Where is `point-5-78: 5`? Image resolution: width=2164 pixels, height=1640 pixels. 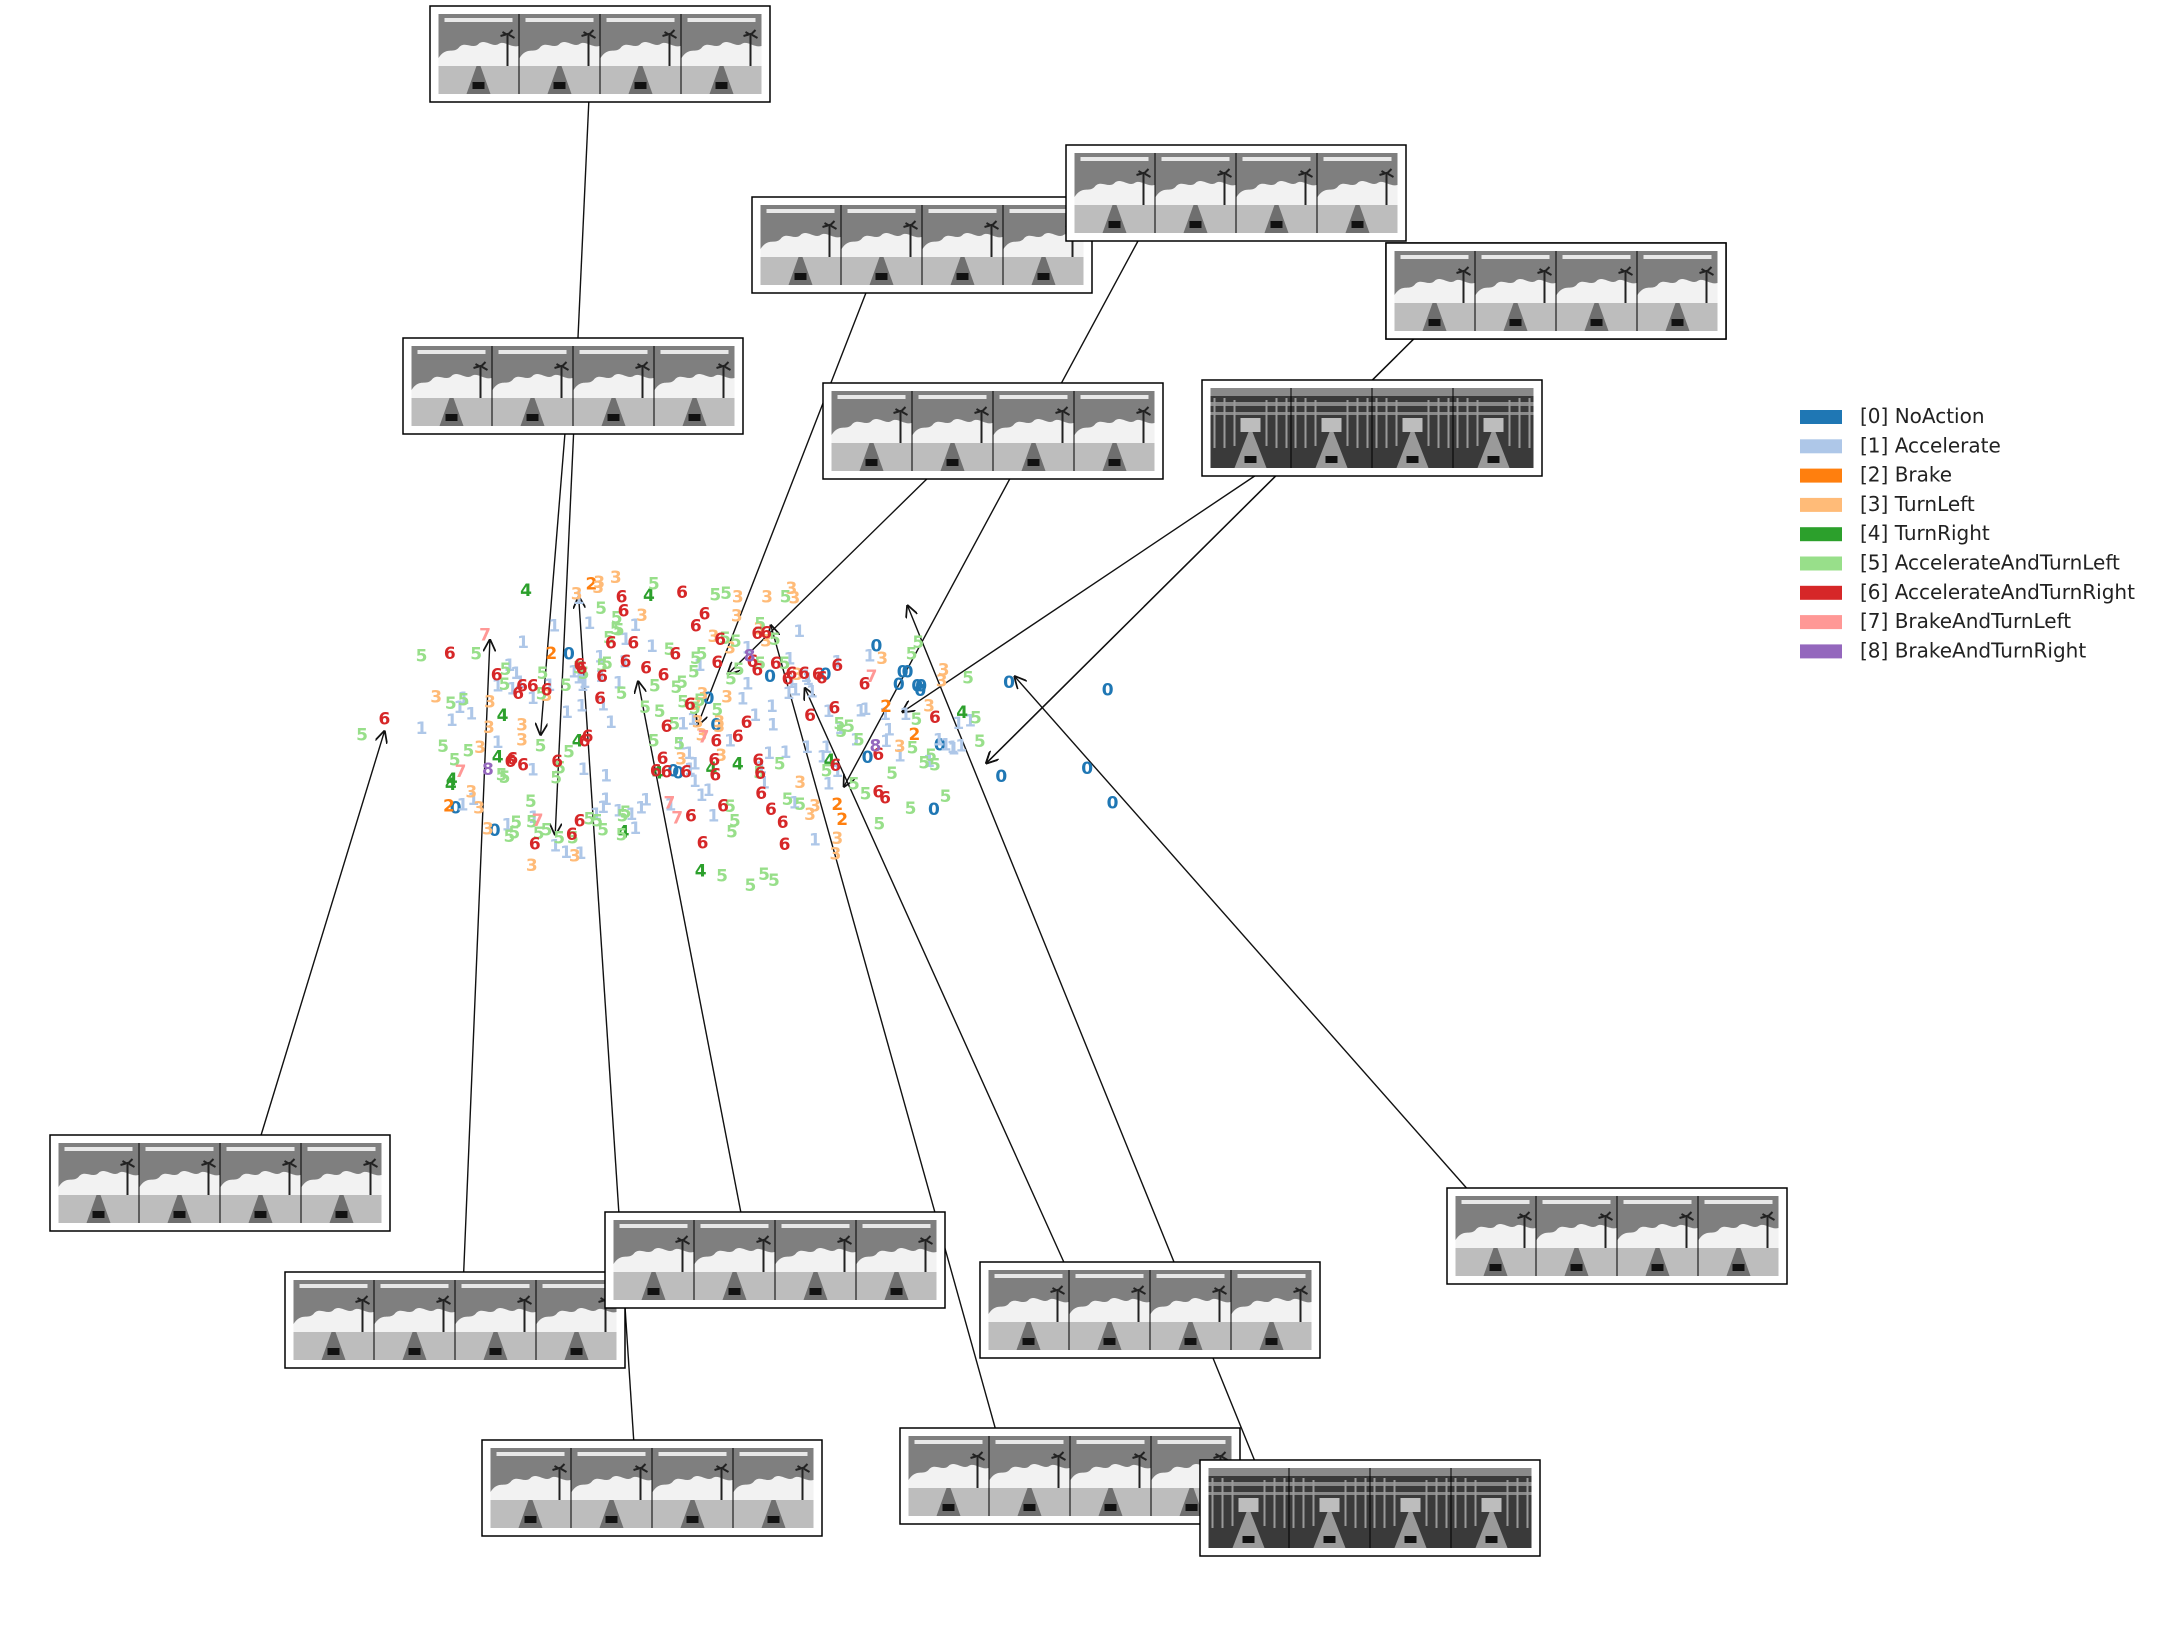 point-5-78: 5 is located at coordinates (730, 807).